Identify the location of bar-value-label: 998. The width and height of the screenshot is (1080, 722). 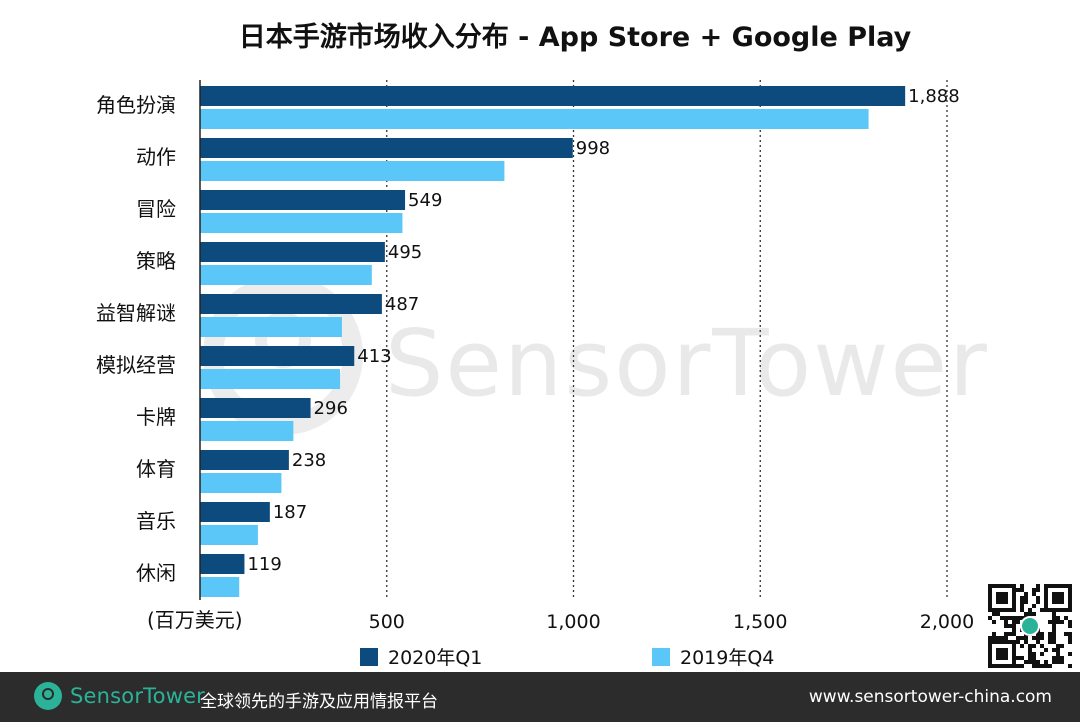
(593, 148).